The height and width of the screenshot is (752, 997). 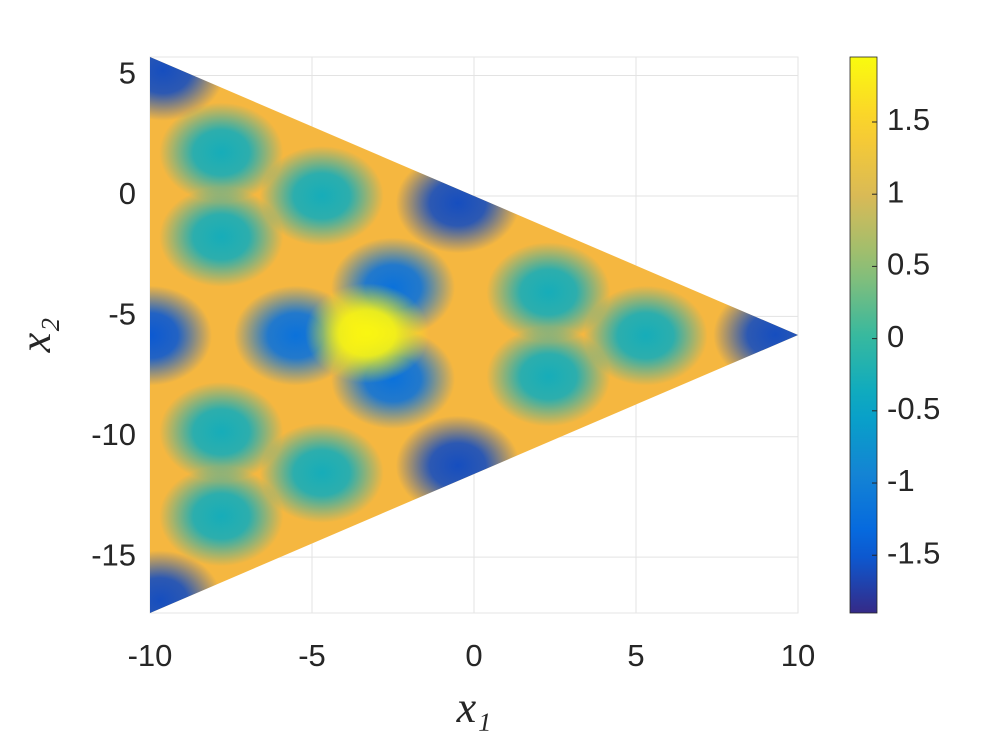 What do you see at coordinates (113, 434) in the screenshot?
I see `y-tick-label: -10` at bounding box center [113, 434].